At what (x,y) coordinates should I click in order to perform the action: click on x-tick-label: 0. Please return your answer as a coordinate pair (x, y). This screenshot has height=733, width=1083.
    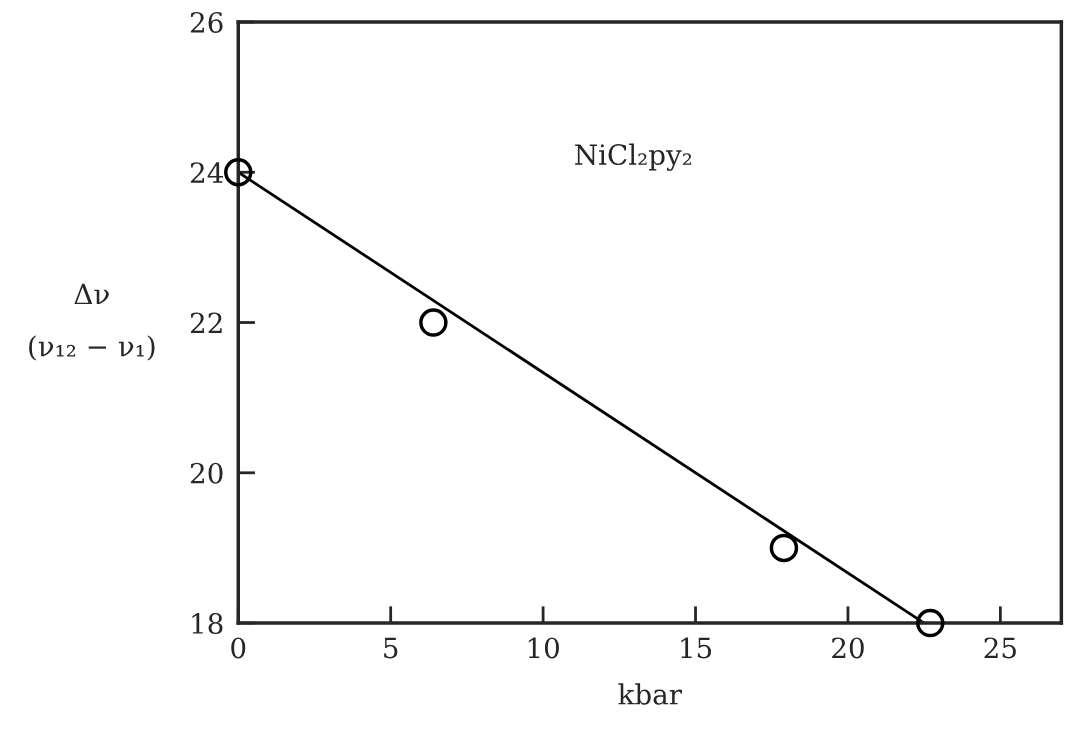
    Looking at the image, I should click on (238, 648).